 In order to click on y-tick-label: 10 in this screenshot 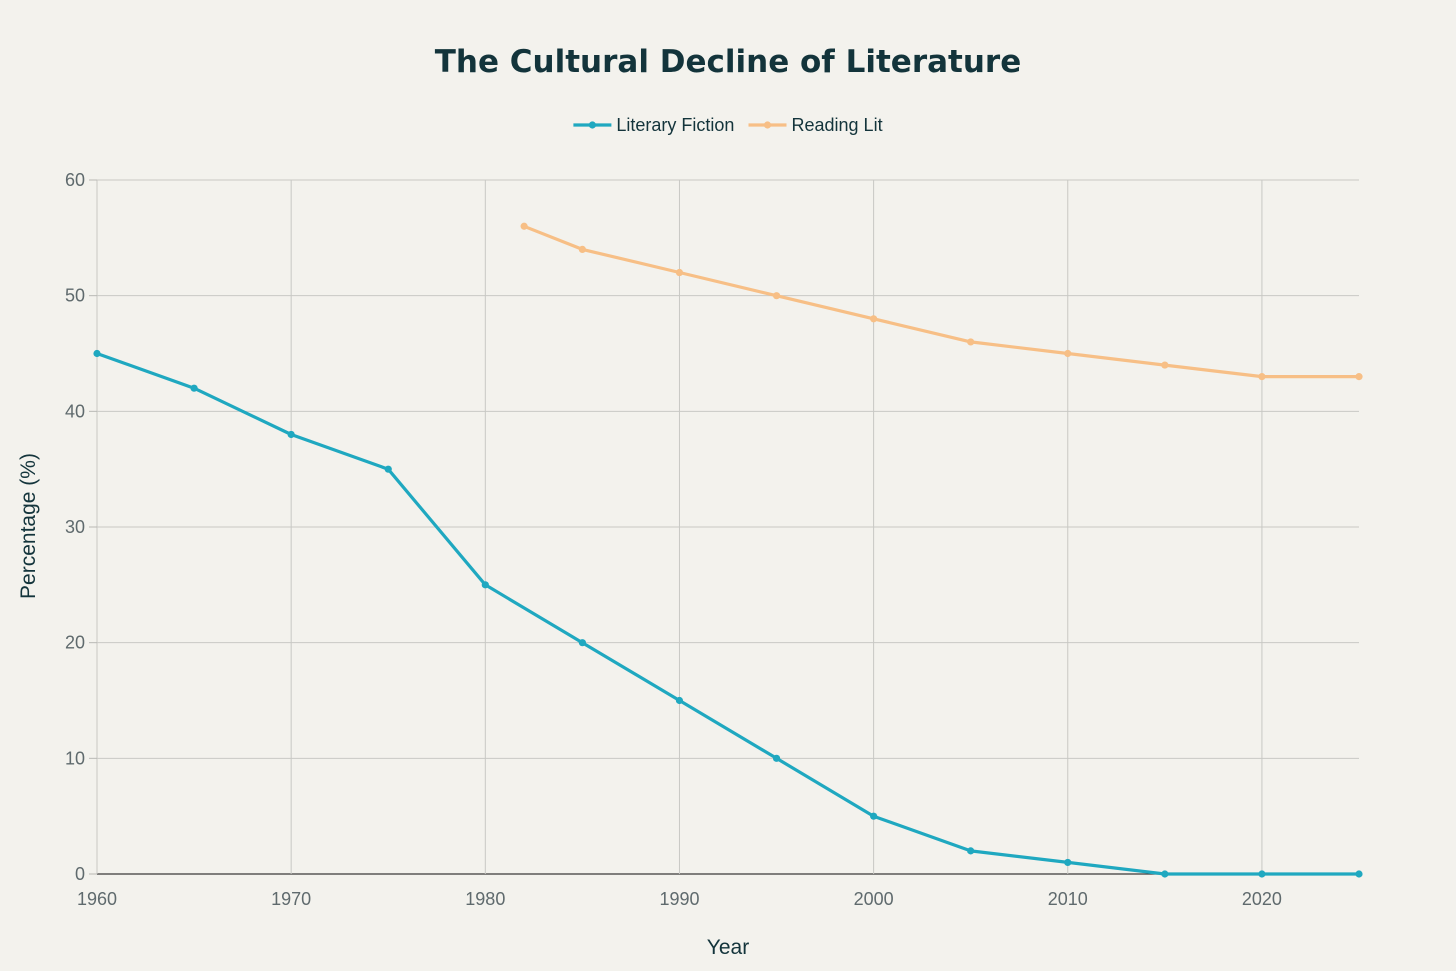, I will do `click(75, 758)`.